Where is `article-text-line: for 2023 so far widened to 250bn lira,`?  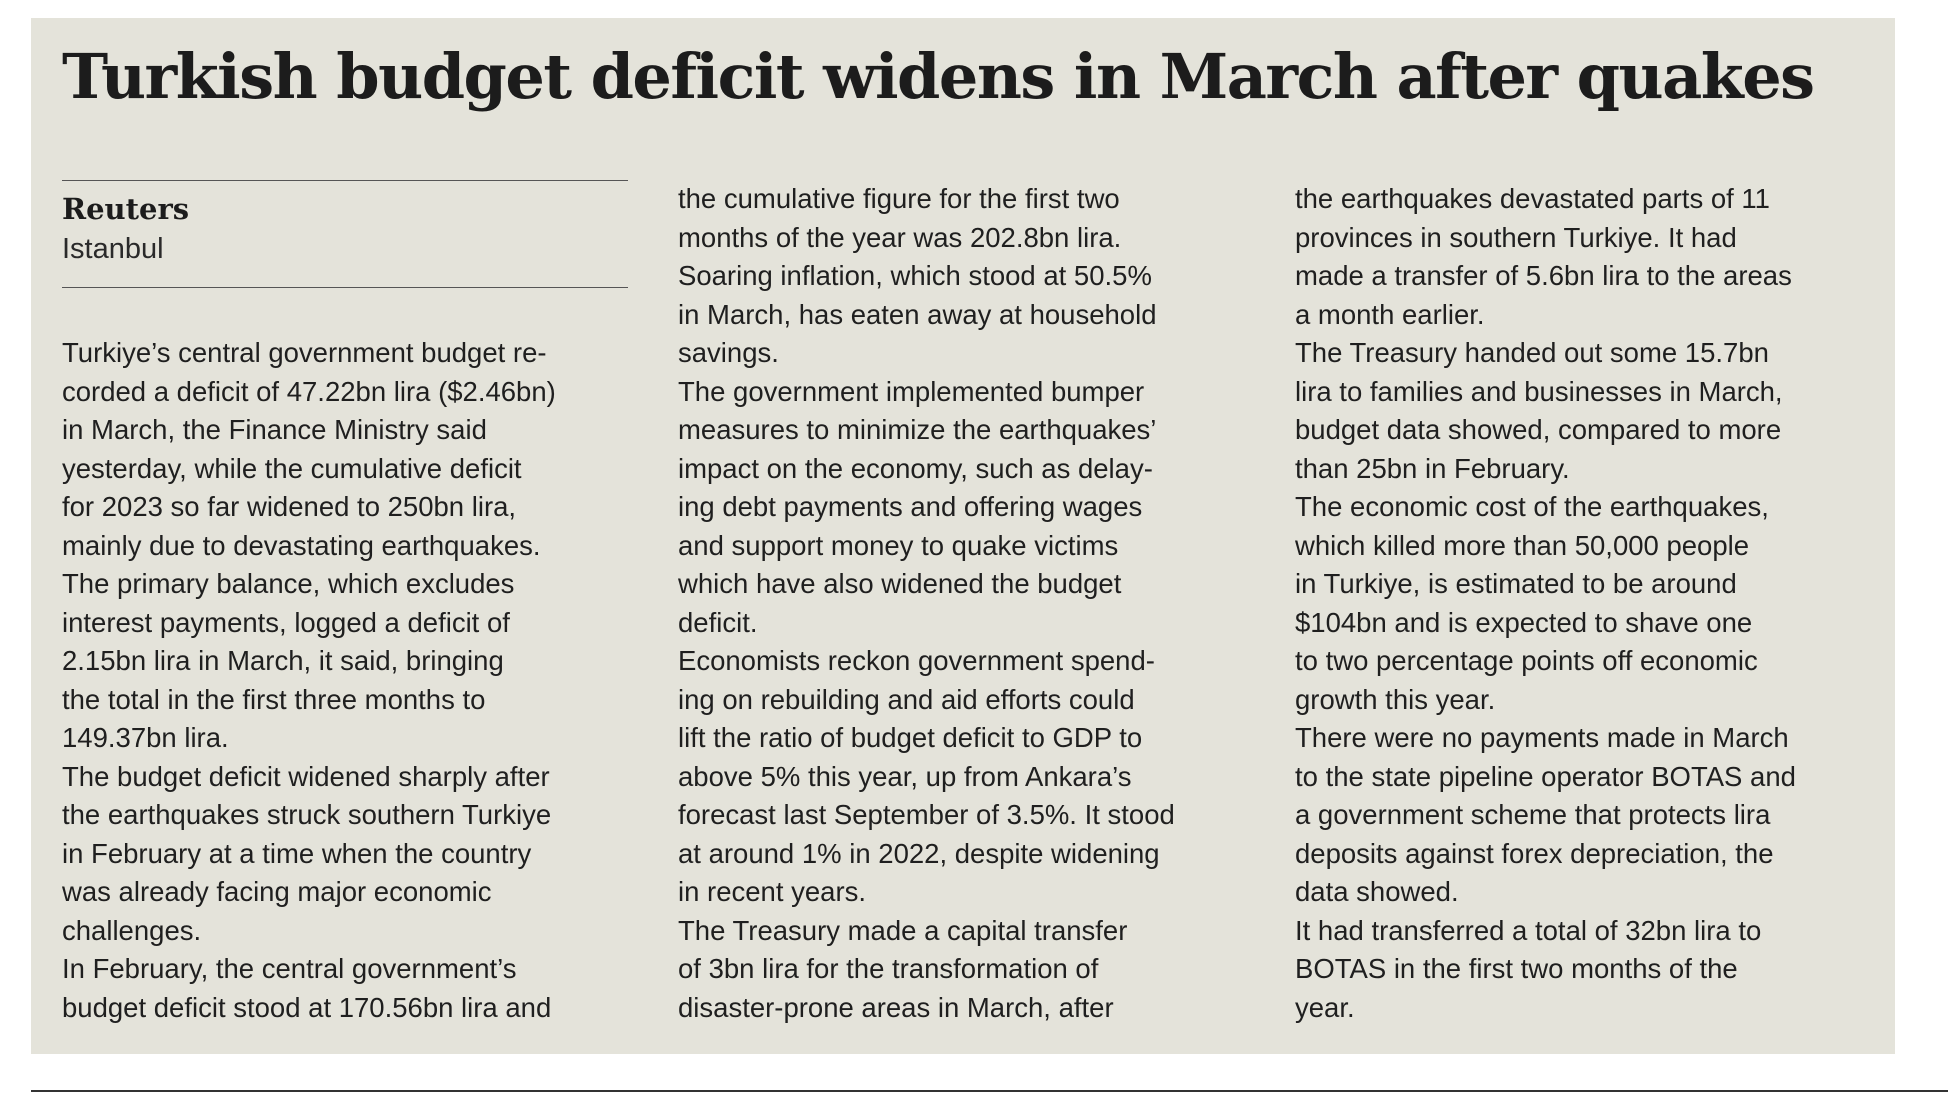
article-text-line: for 2023 so far widened to 250bn lira, is located at coordinates (289, 506).